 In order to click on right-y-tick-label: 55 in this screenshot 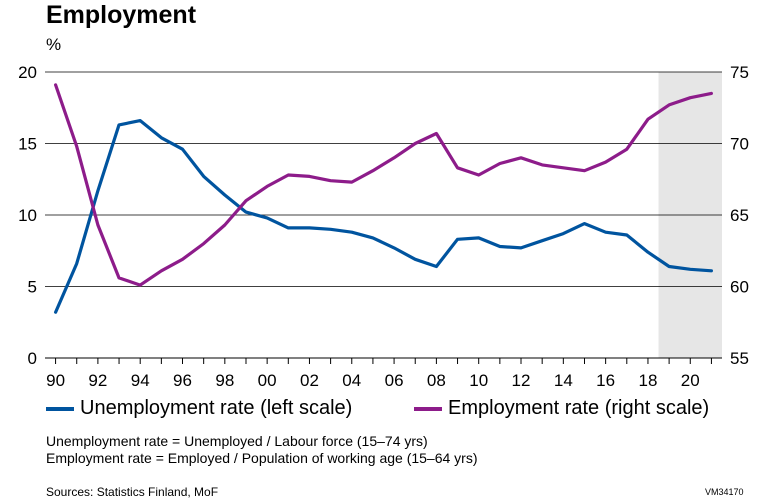, I will do `click(739, 358)`.